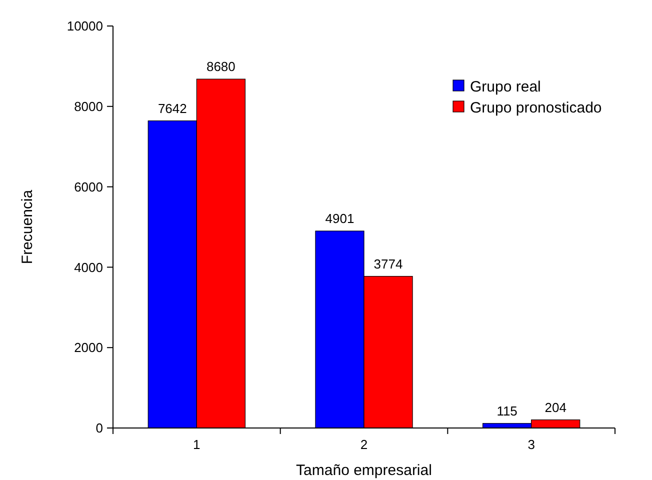 This screenshot has height=480, width=652. I want to click on legend-label: Grupo real, so click(505, 87).